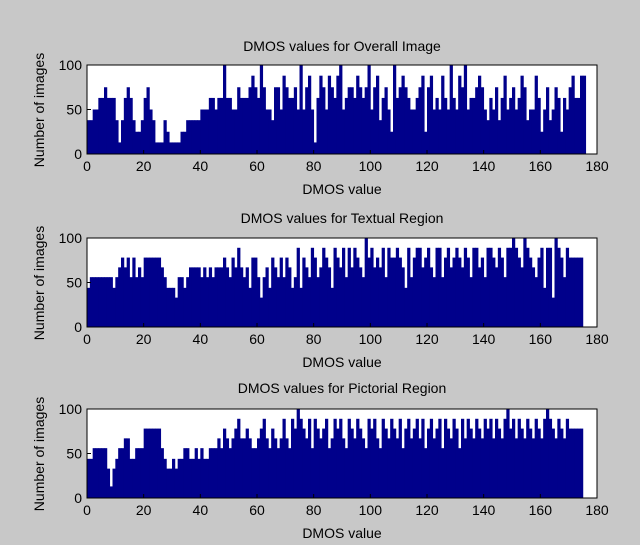  I want to click on chart-title: DMOS values for Textual Region, so click(342, 218).